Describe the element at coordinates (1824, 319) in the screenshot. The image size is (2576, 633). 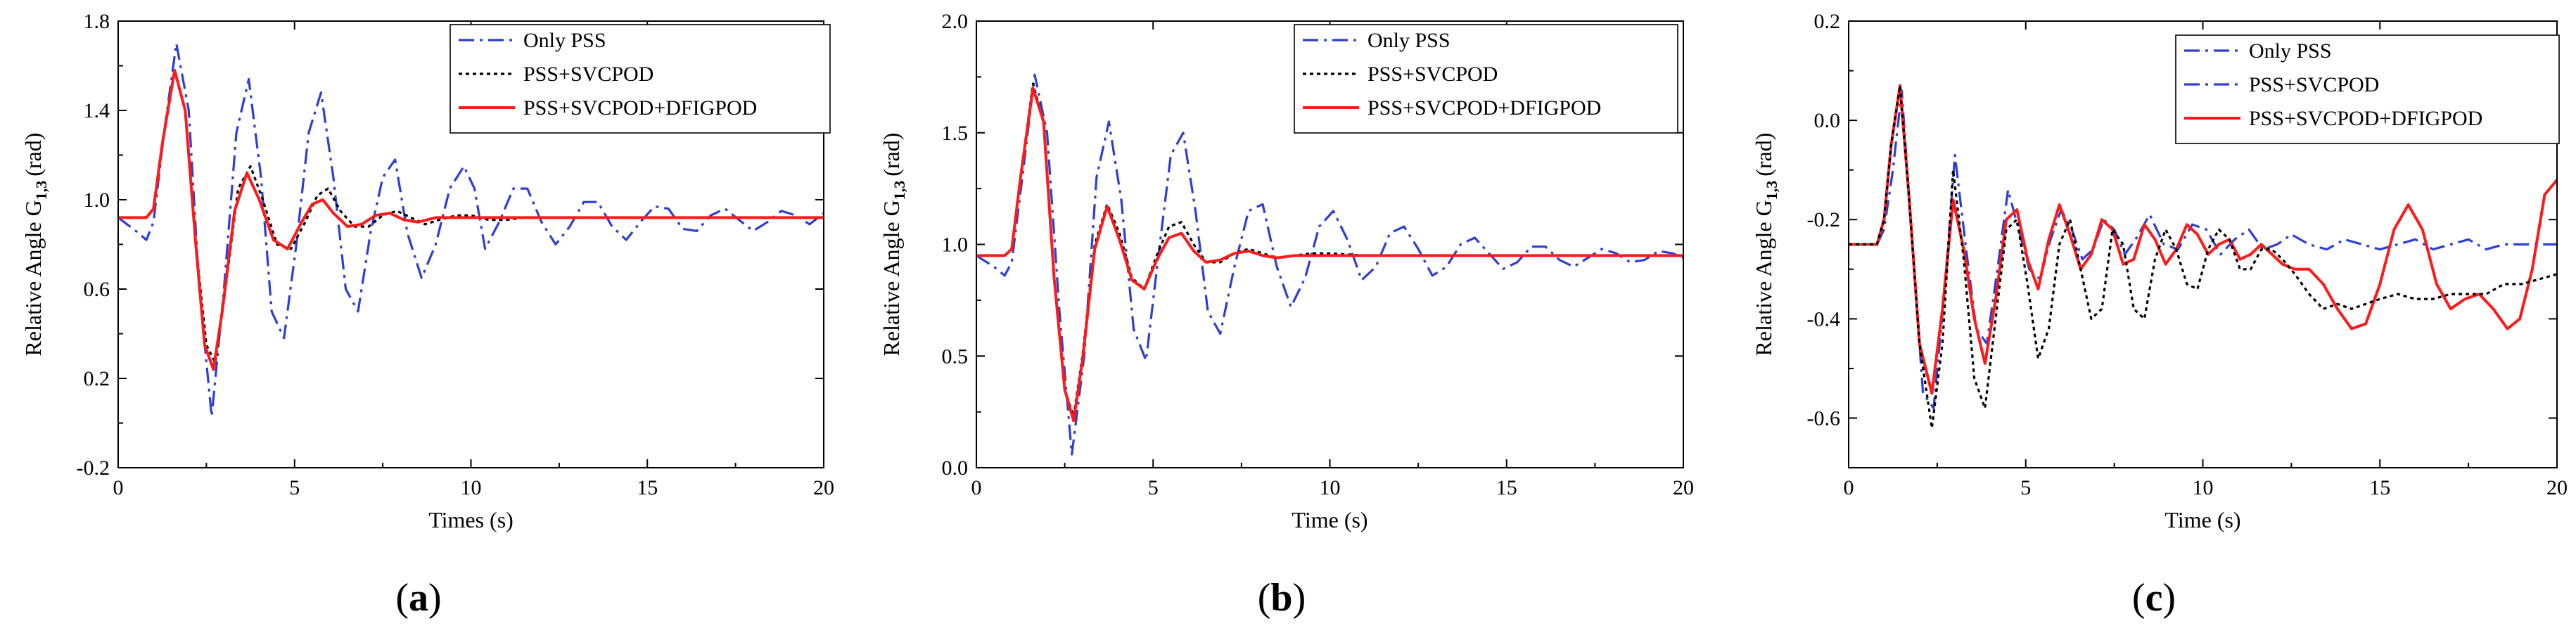
I see `y-tick-label: -0.4` at that location.